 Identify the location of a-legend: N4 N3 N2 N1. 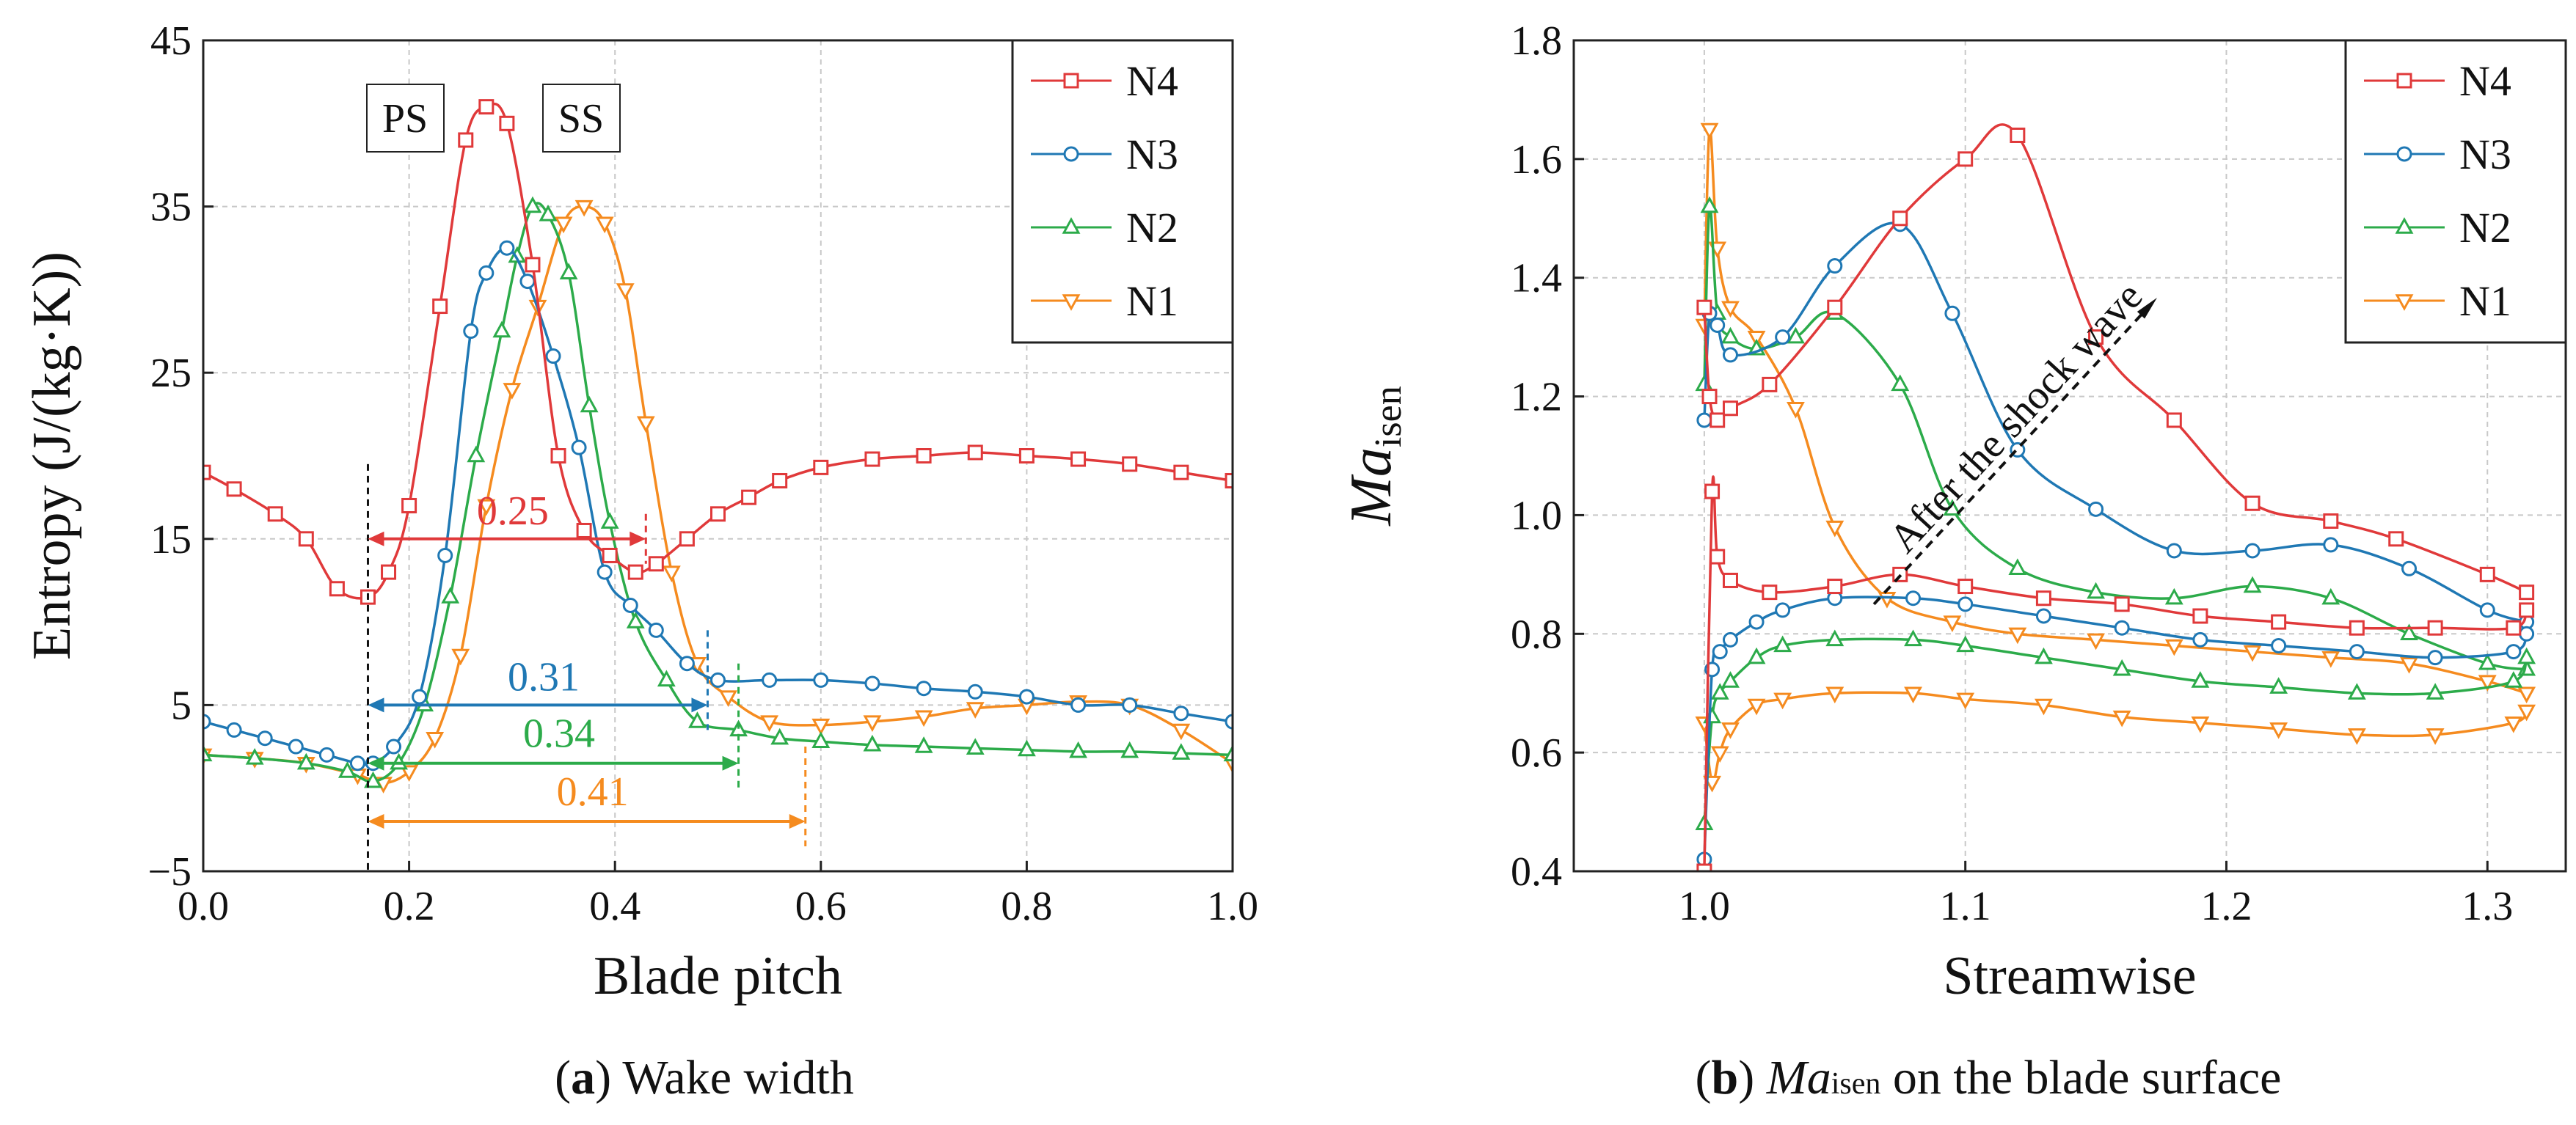
(1122, 191).